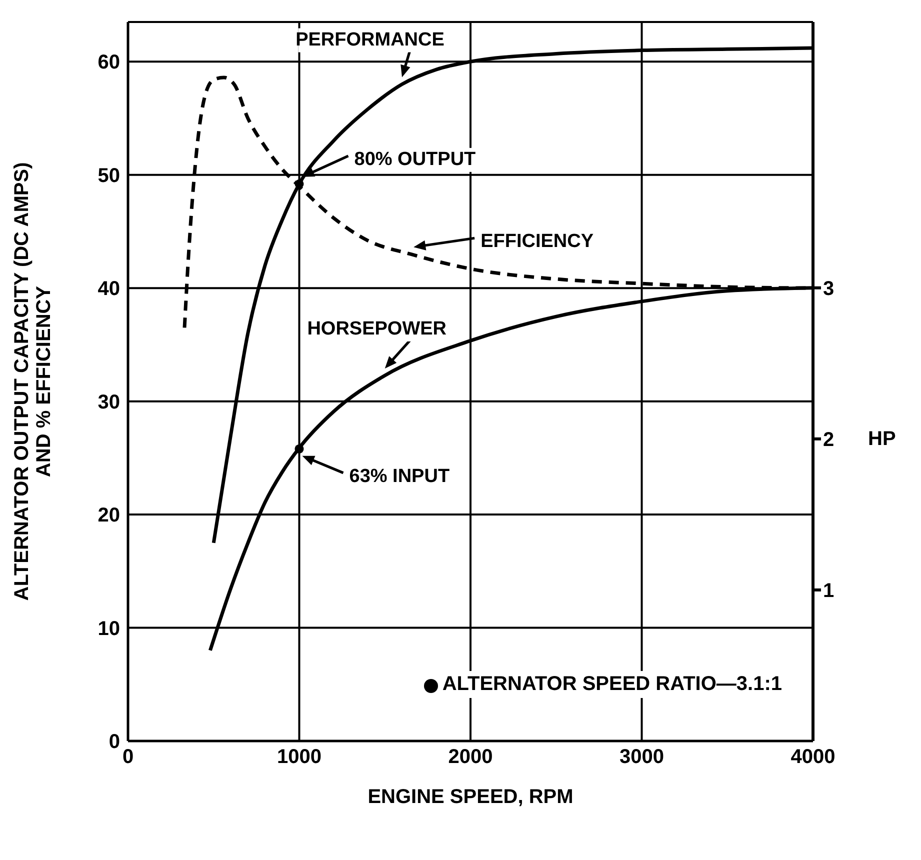  Describe the element at coordinates (109, 629) in the screenshot. I see `y-tick-label: 10` at that location.